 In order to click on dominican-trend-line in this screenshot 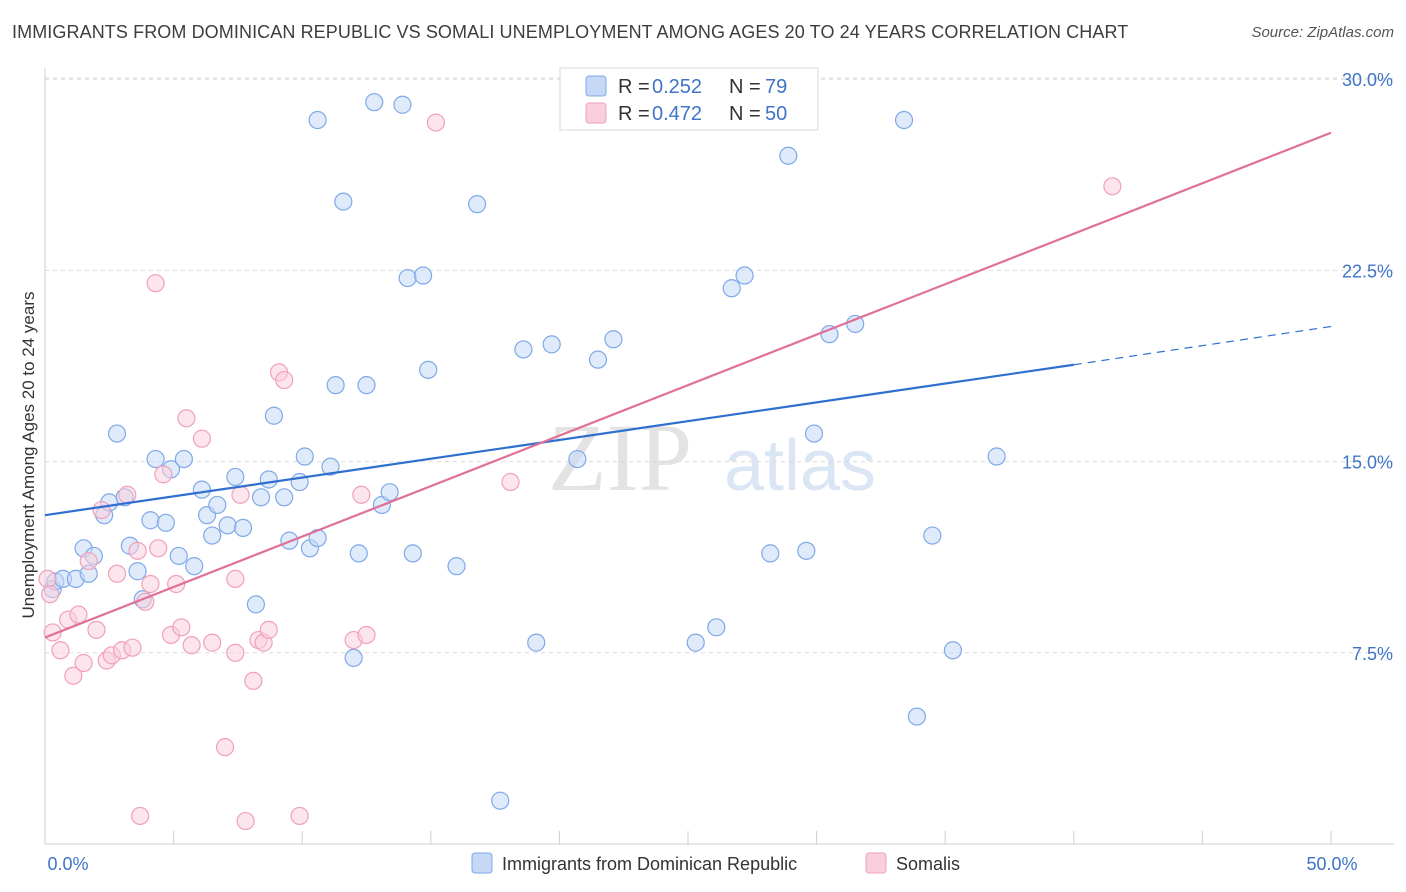, I will do `click(559, 440)`.